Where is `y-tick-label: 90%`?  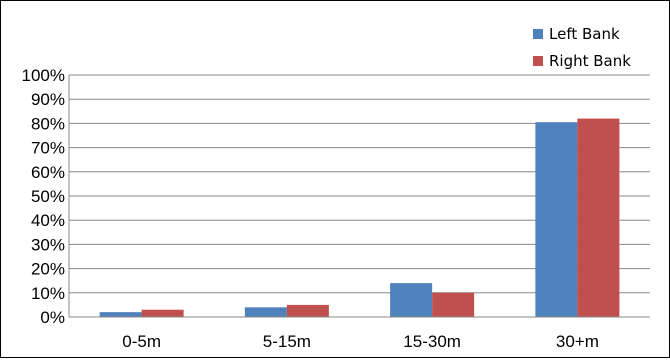
y-tick-label: 90% is located at coordinates (48, 99).